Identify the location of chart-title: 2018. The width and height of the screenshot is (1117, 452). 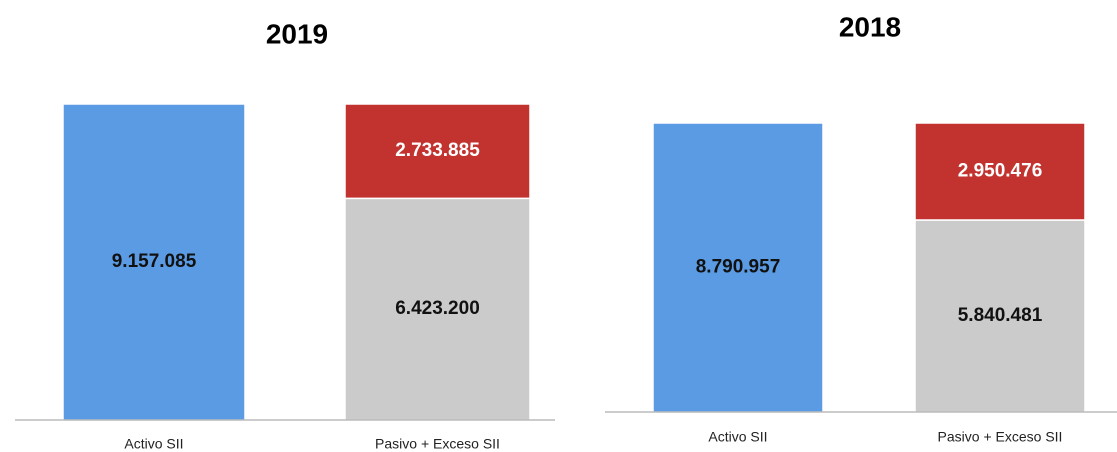
(870, 26).